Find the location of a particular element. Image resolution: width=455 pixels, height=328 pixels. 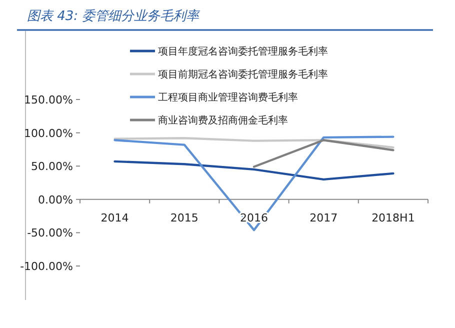

legend-label: 商业咨询费及招商佣金毛利率 is located at coordinates (223, 120).